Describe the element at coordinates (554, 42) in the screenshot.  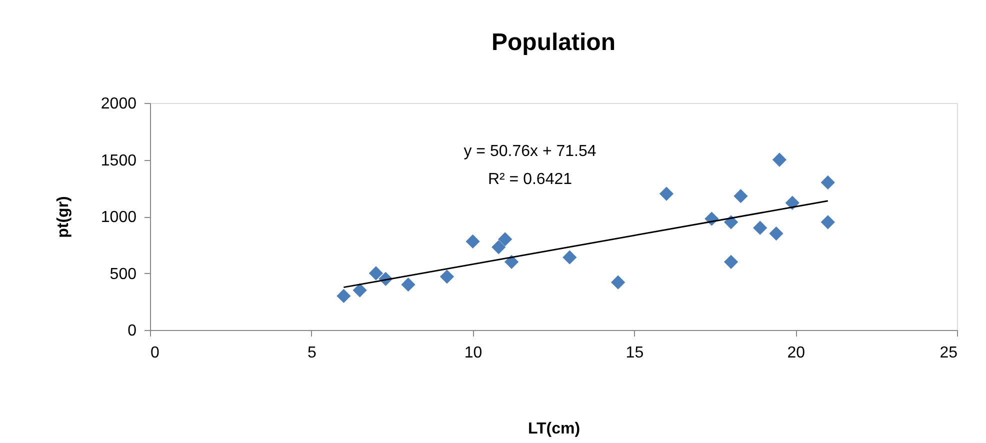
I see `chart-title: Population` at that location.